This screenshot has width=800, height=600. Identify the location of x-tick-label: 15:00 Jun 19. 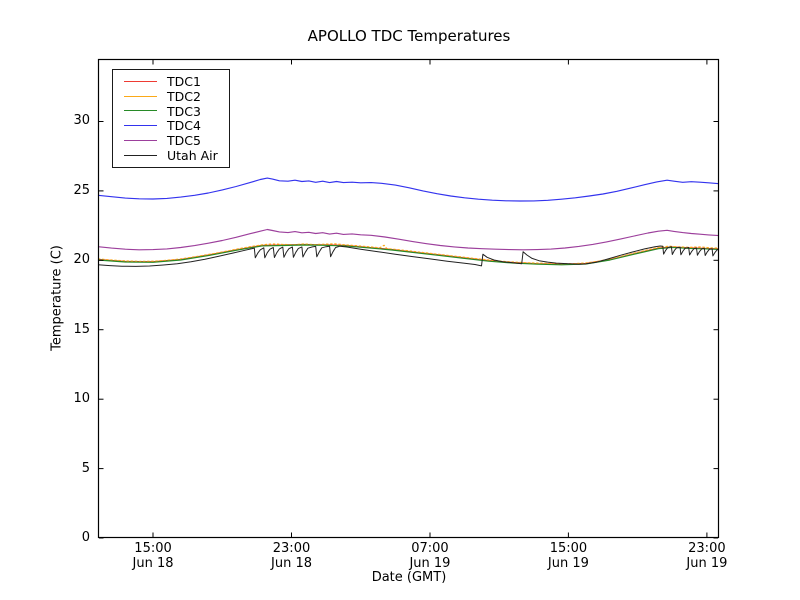
(568, 556).